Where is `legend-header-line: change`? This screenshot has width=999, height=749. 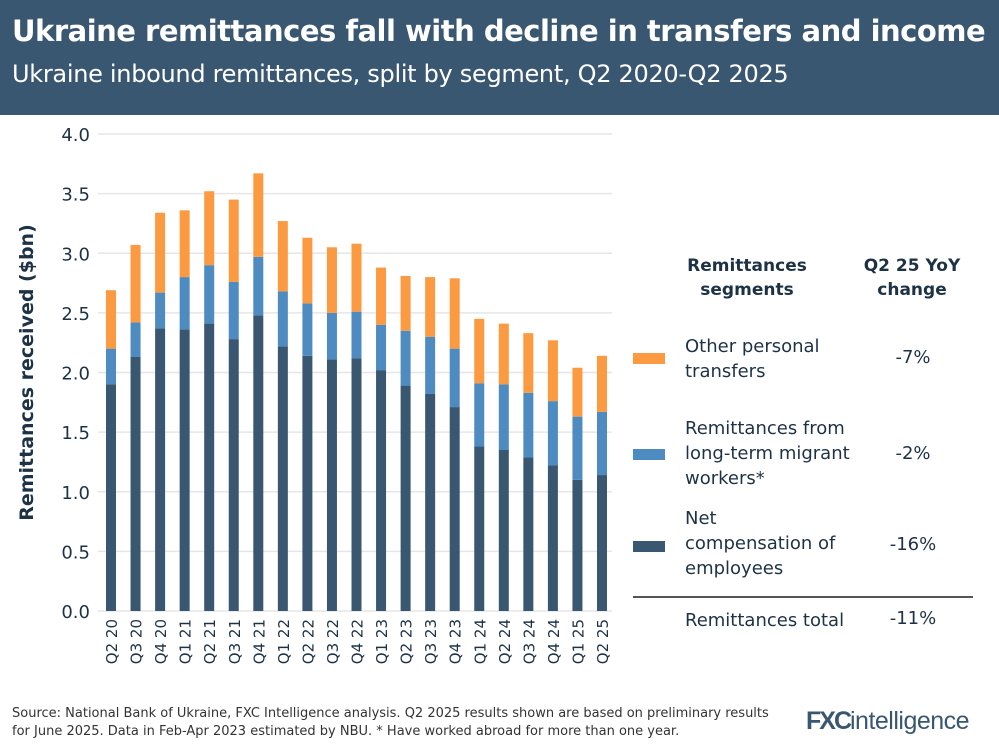
legend-header-line: change is located at coordinates (912, 290).